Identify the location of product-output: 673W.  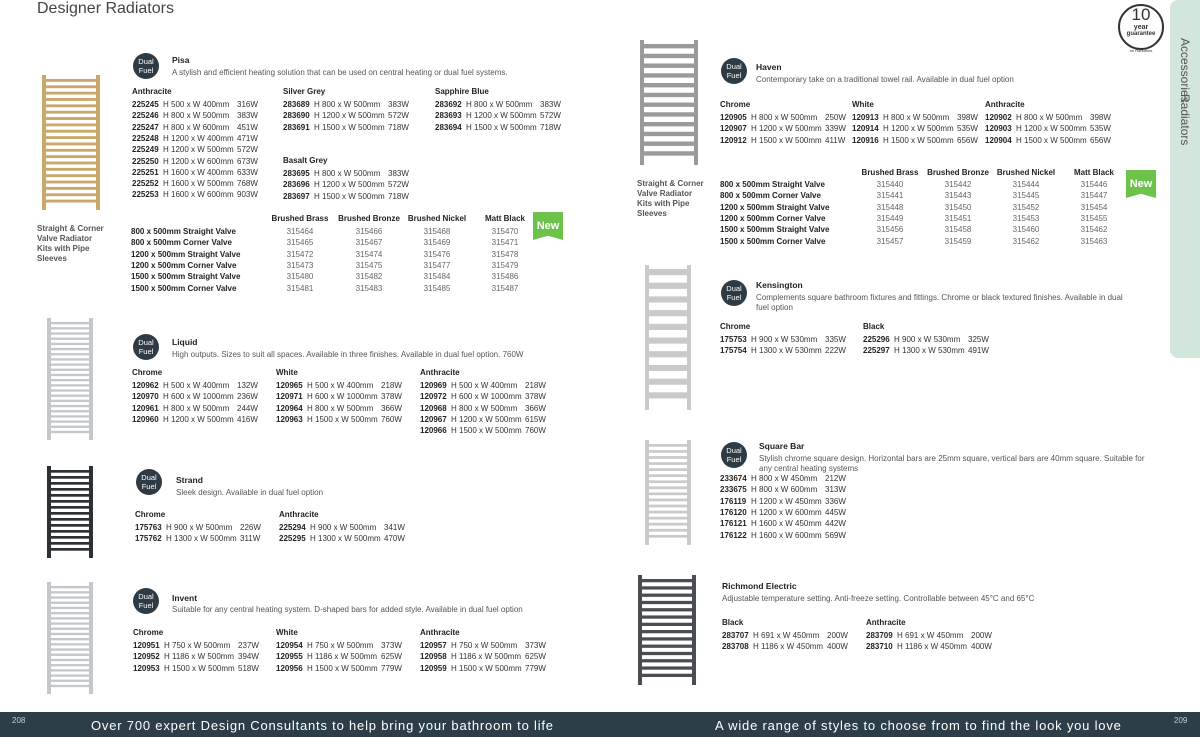
(247, 161).